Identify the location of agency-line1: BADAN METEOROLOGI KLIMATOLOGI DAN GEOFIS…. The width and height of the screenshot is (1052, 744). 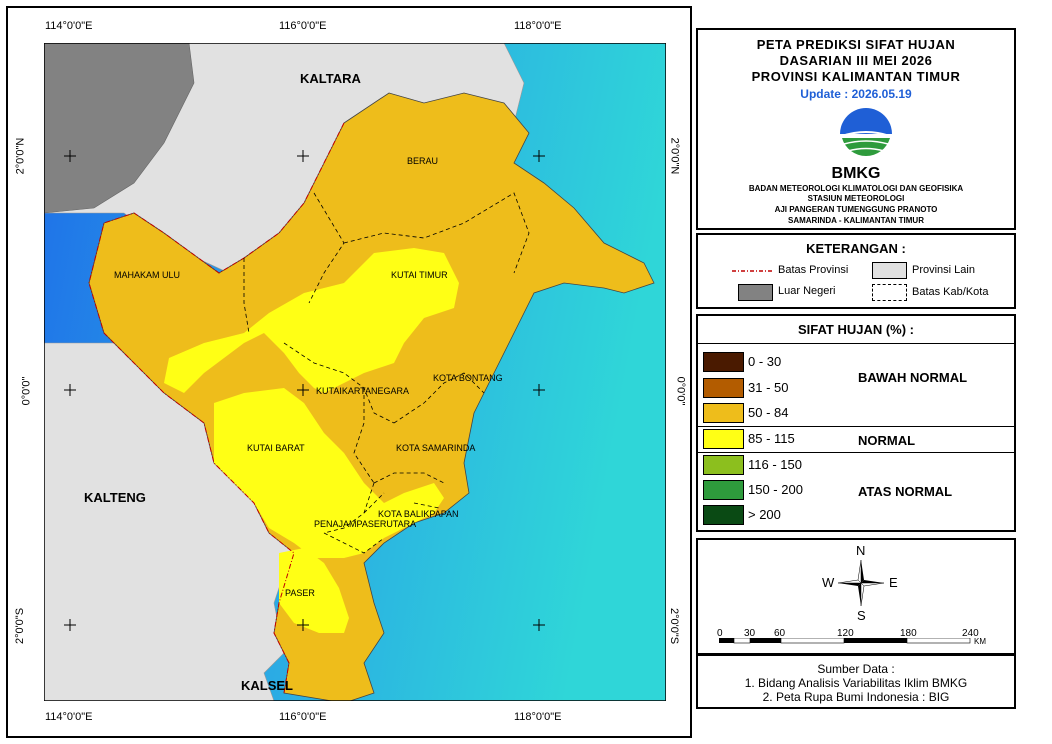
(856, 188).